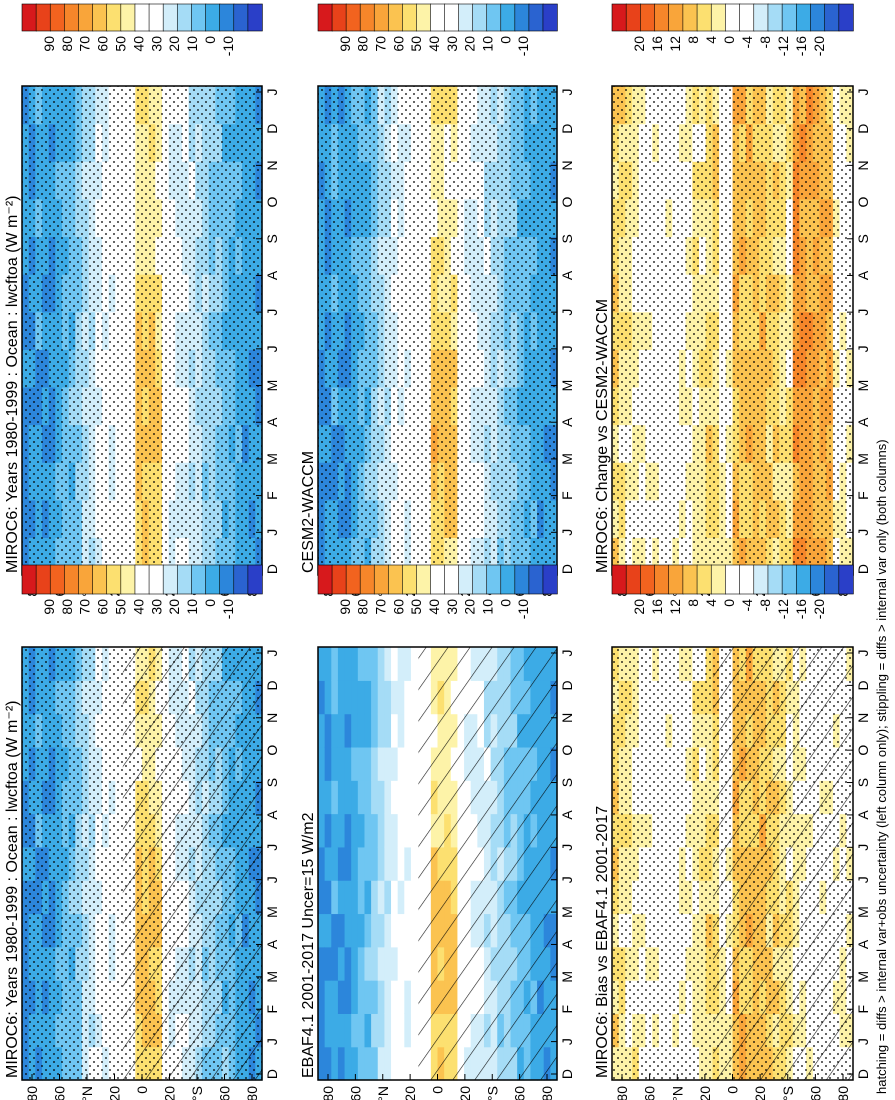  I want to click on lat-tick-label: 20, so click(760, 1093).